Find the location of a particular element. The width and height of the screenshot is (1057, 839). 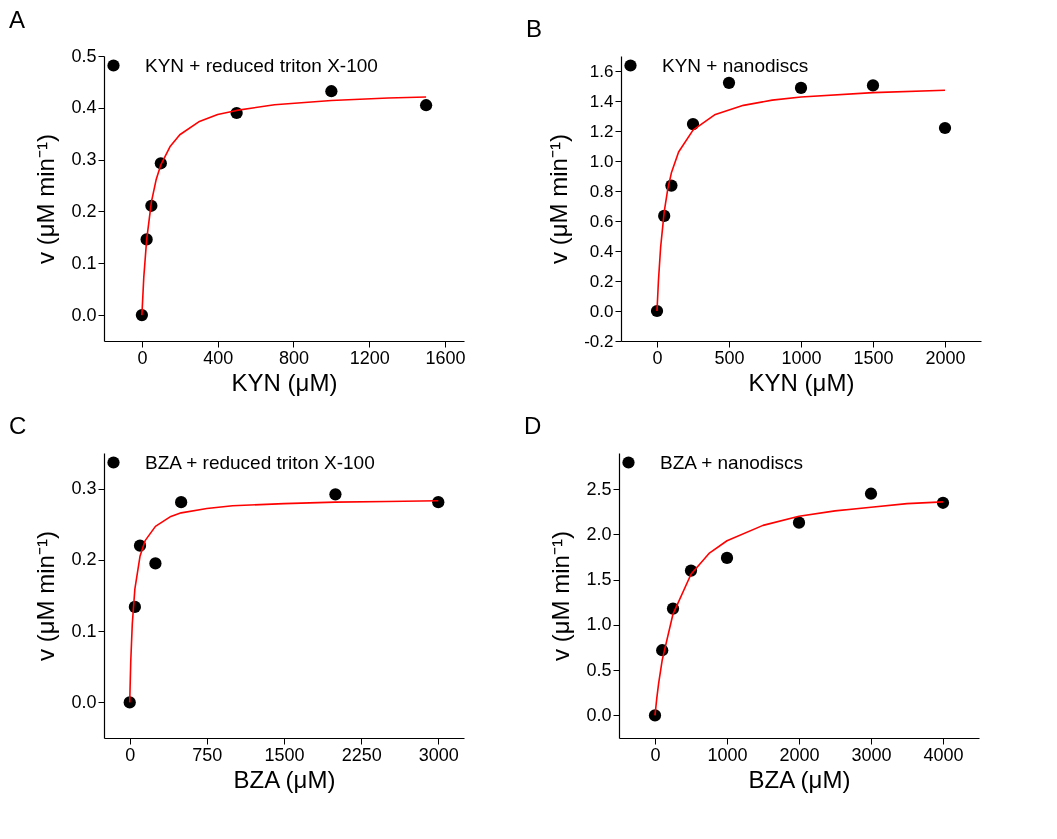

chart-title: B is located at coordinates (534, 28).